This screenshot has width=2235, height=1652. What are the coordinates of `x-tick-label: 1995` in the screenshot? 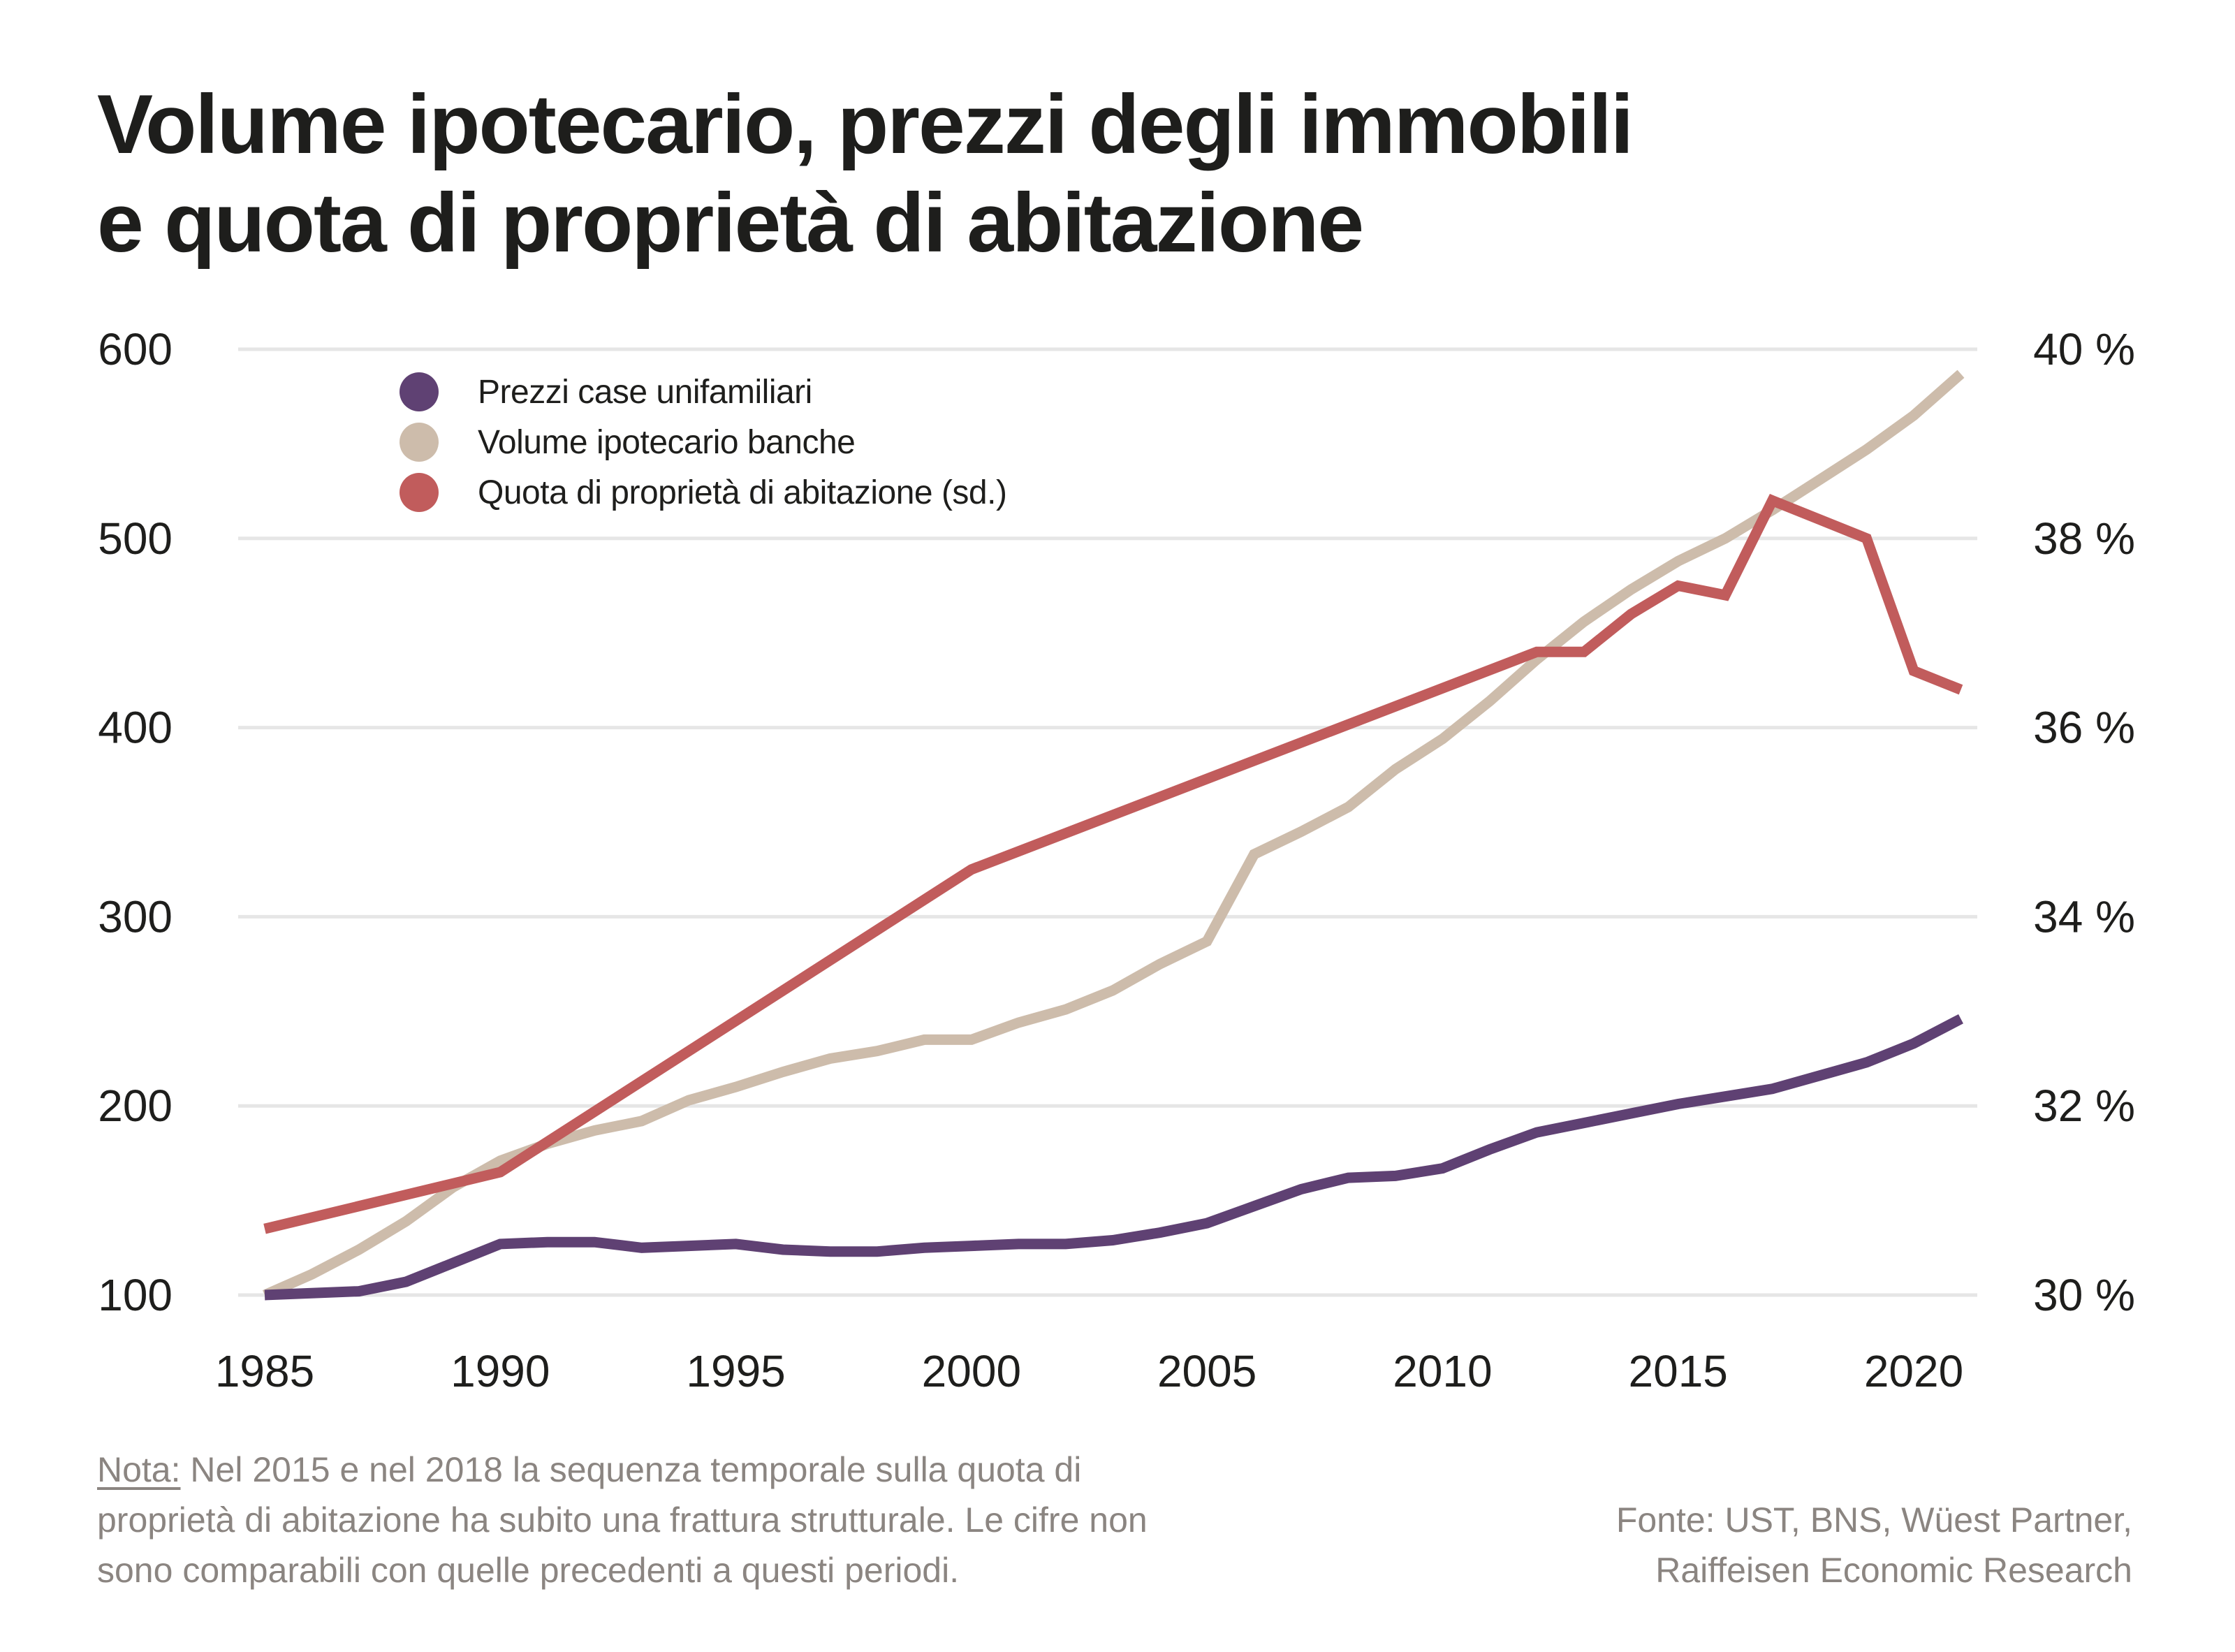 It's located at (736, 1371).